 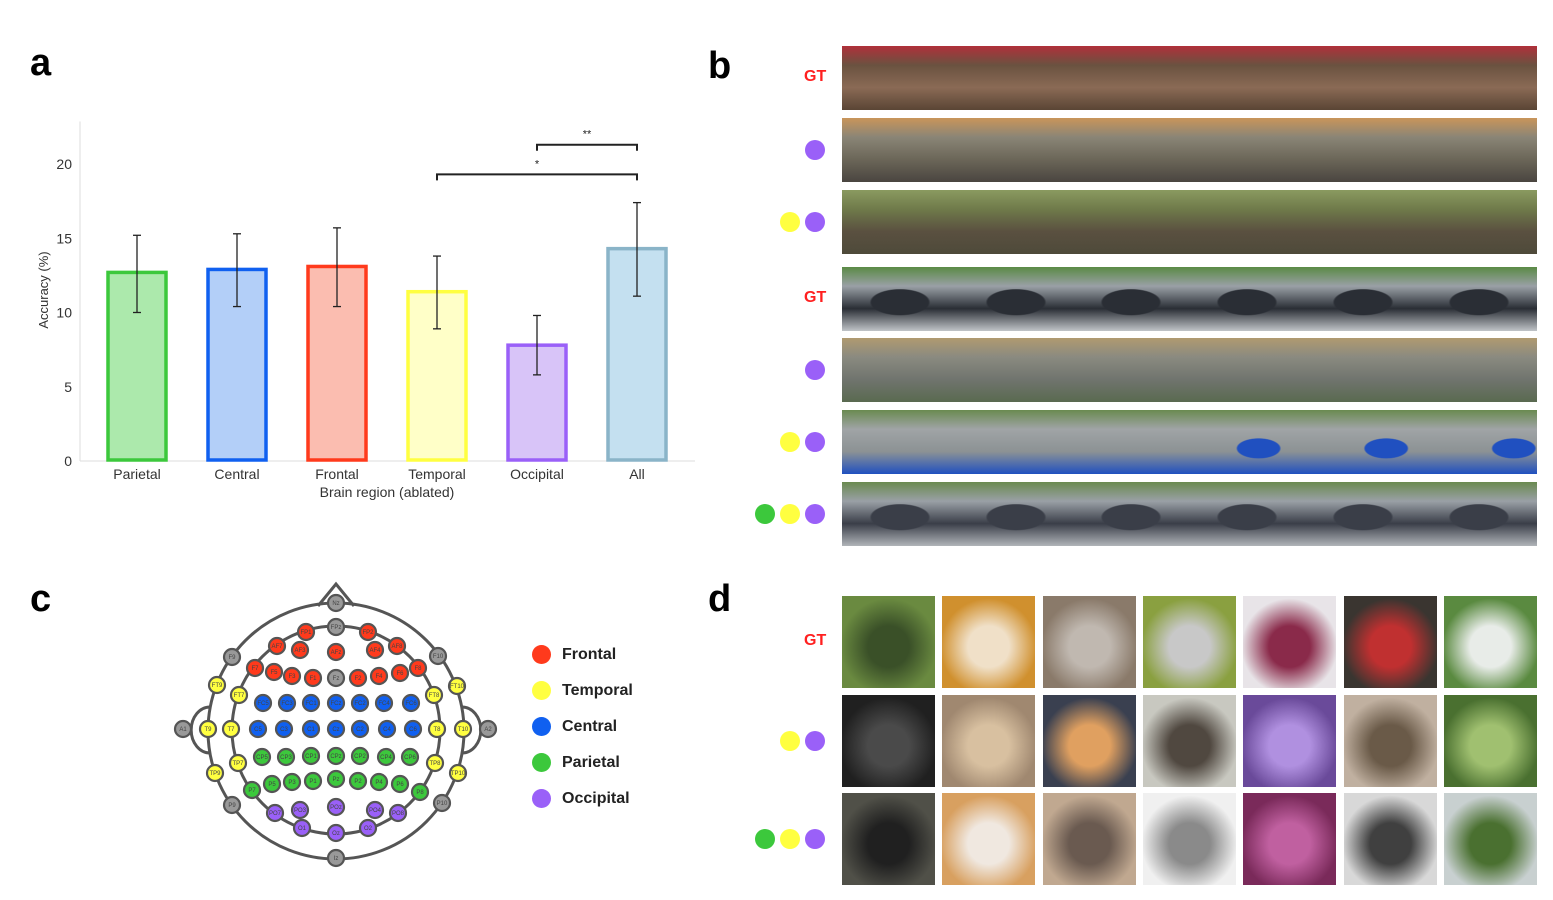 I want to click on electrode-p3: P3, so click(x=292, y=782).